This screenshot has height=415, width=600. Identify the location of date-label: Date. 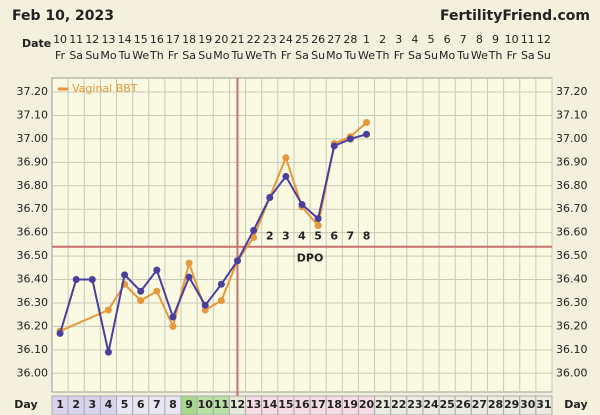
(36, 43).